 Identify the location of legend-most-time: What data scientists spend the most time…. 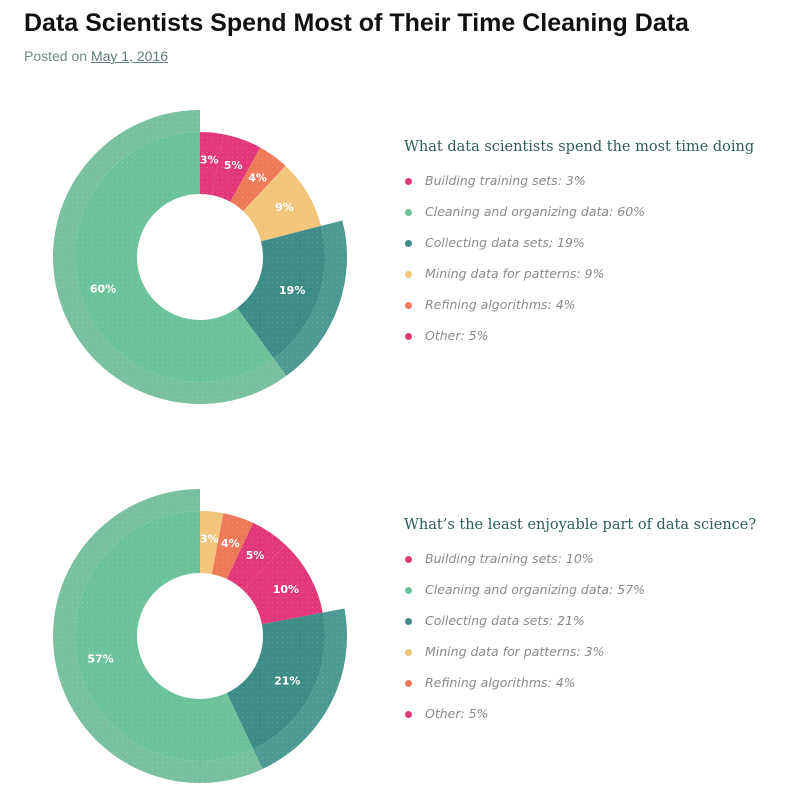
(599, 248).